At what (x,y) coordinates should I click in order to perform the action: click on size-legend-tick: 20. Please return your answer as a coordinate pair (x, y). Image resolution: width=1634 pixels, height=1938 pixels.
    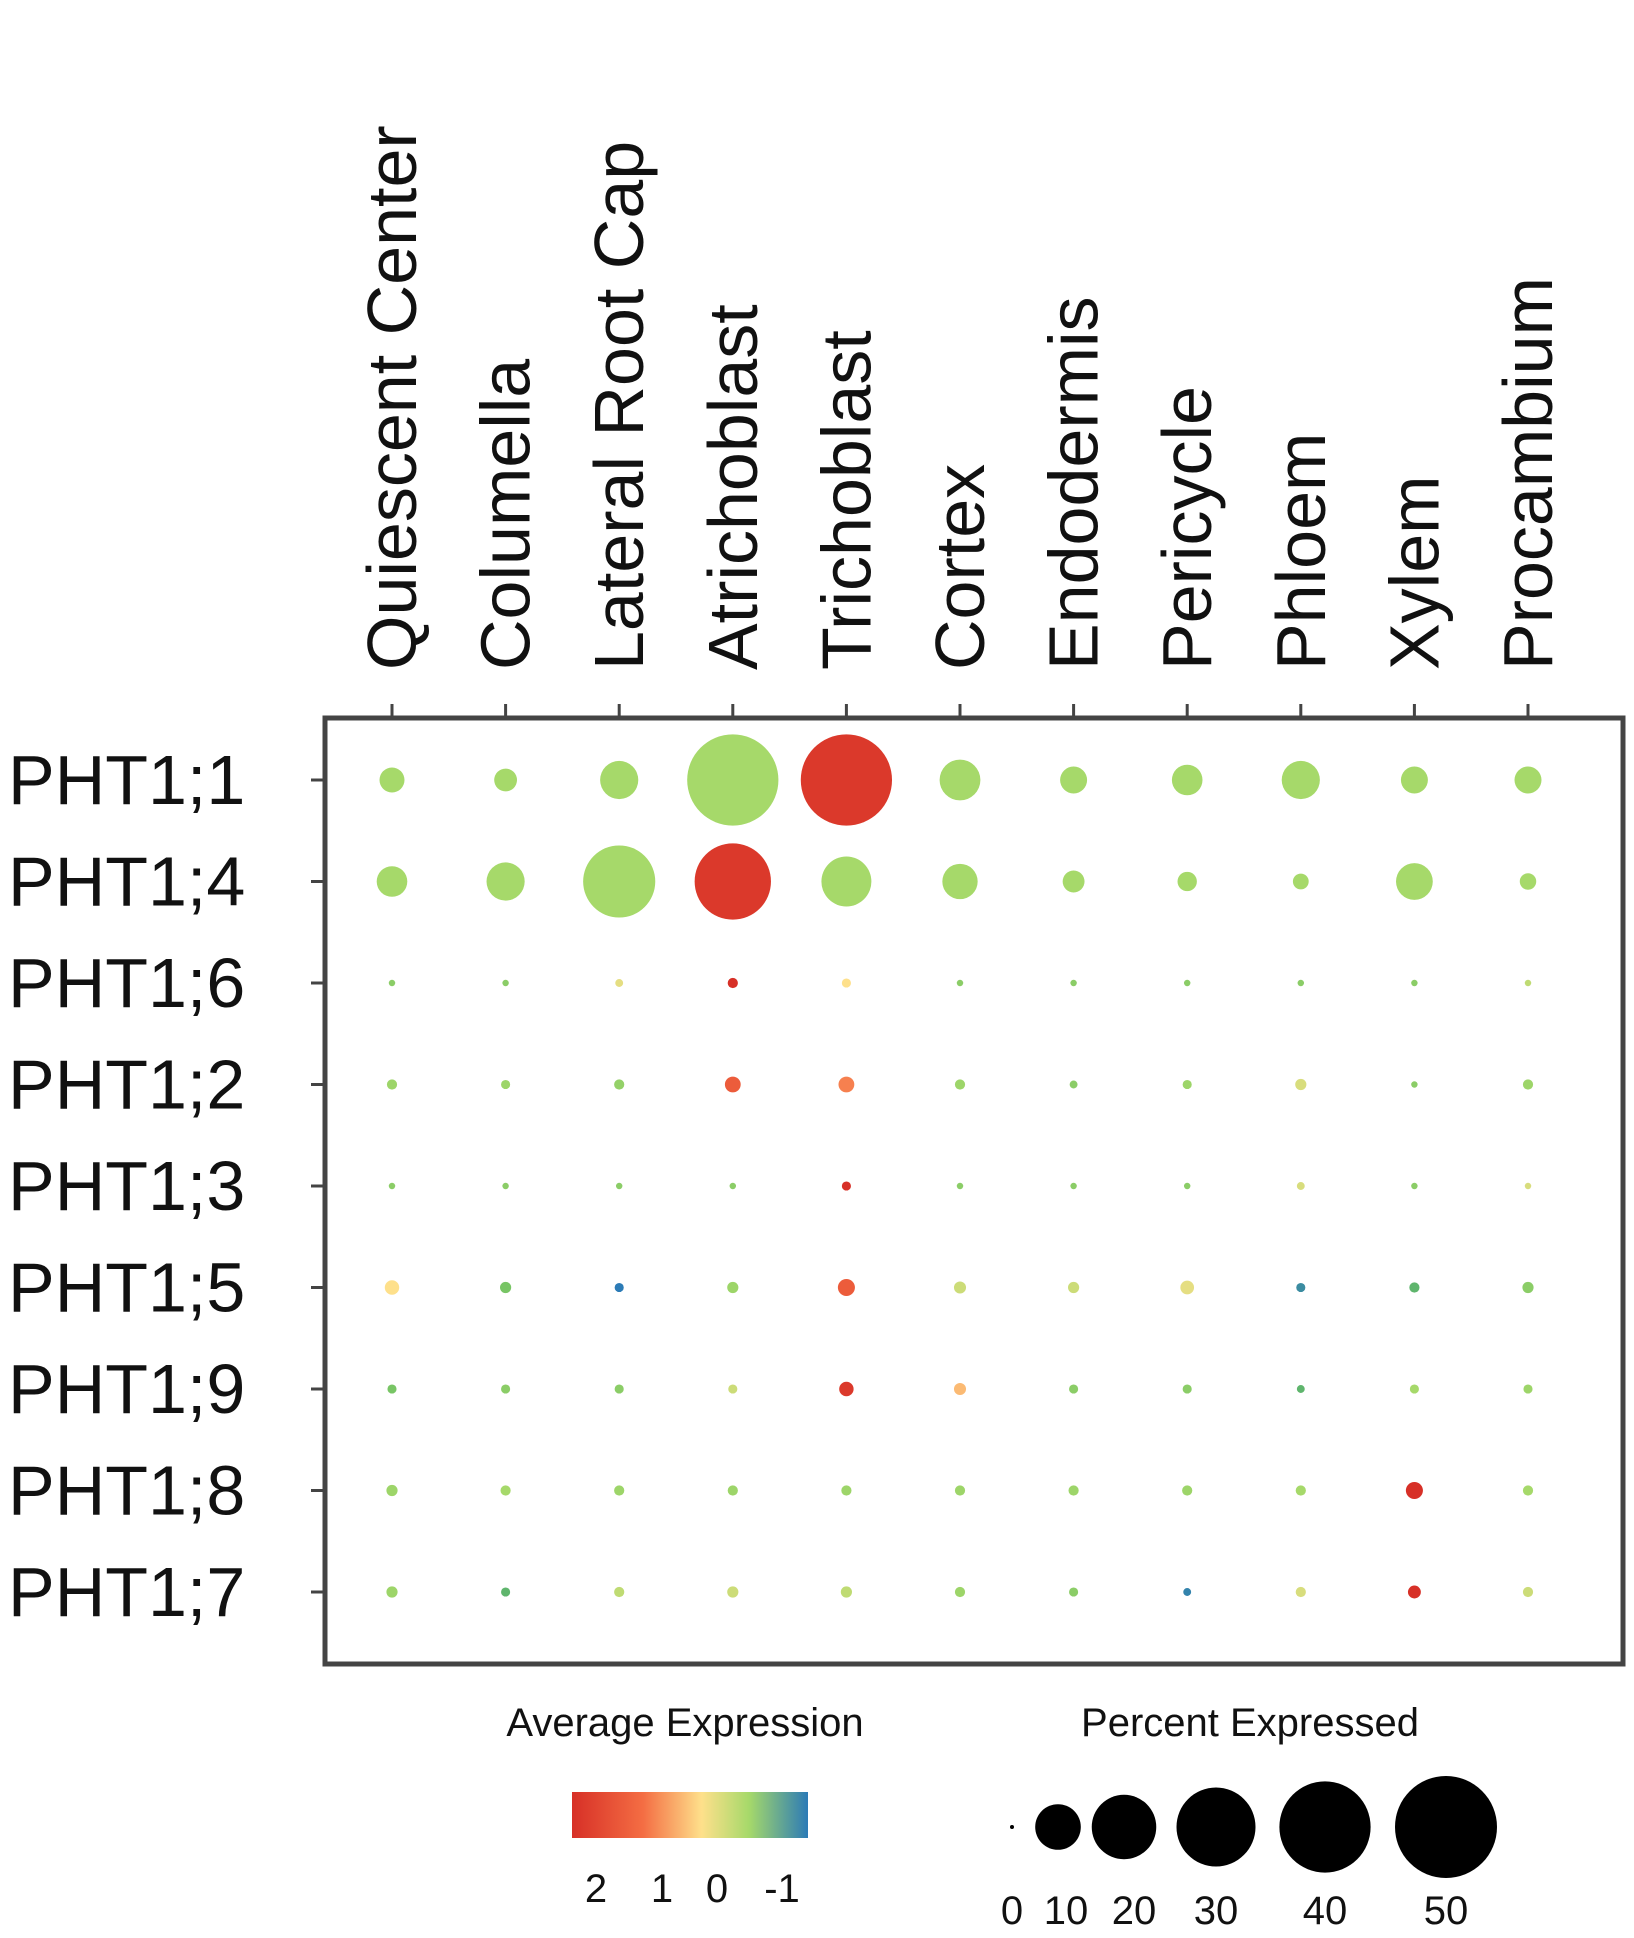
    Looking at the image, I should click on (1134, 1911).